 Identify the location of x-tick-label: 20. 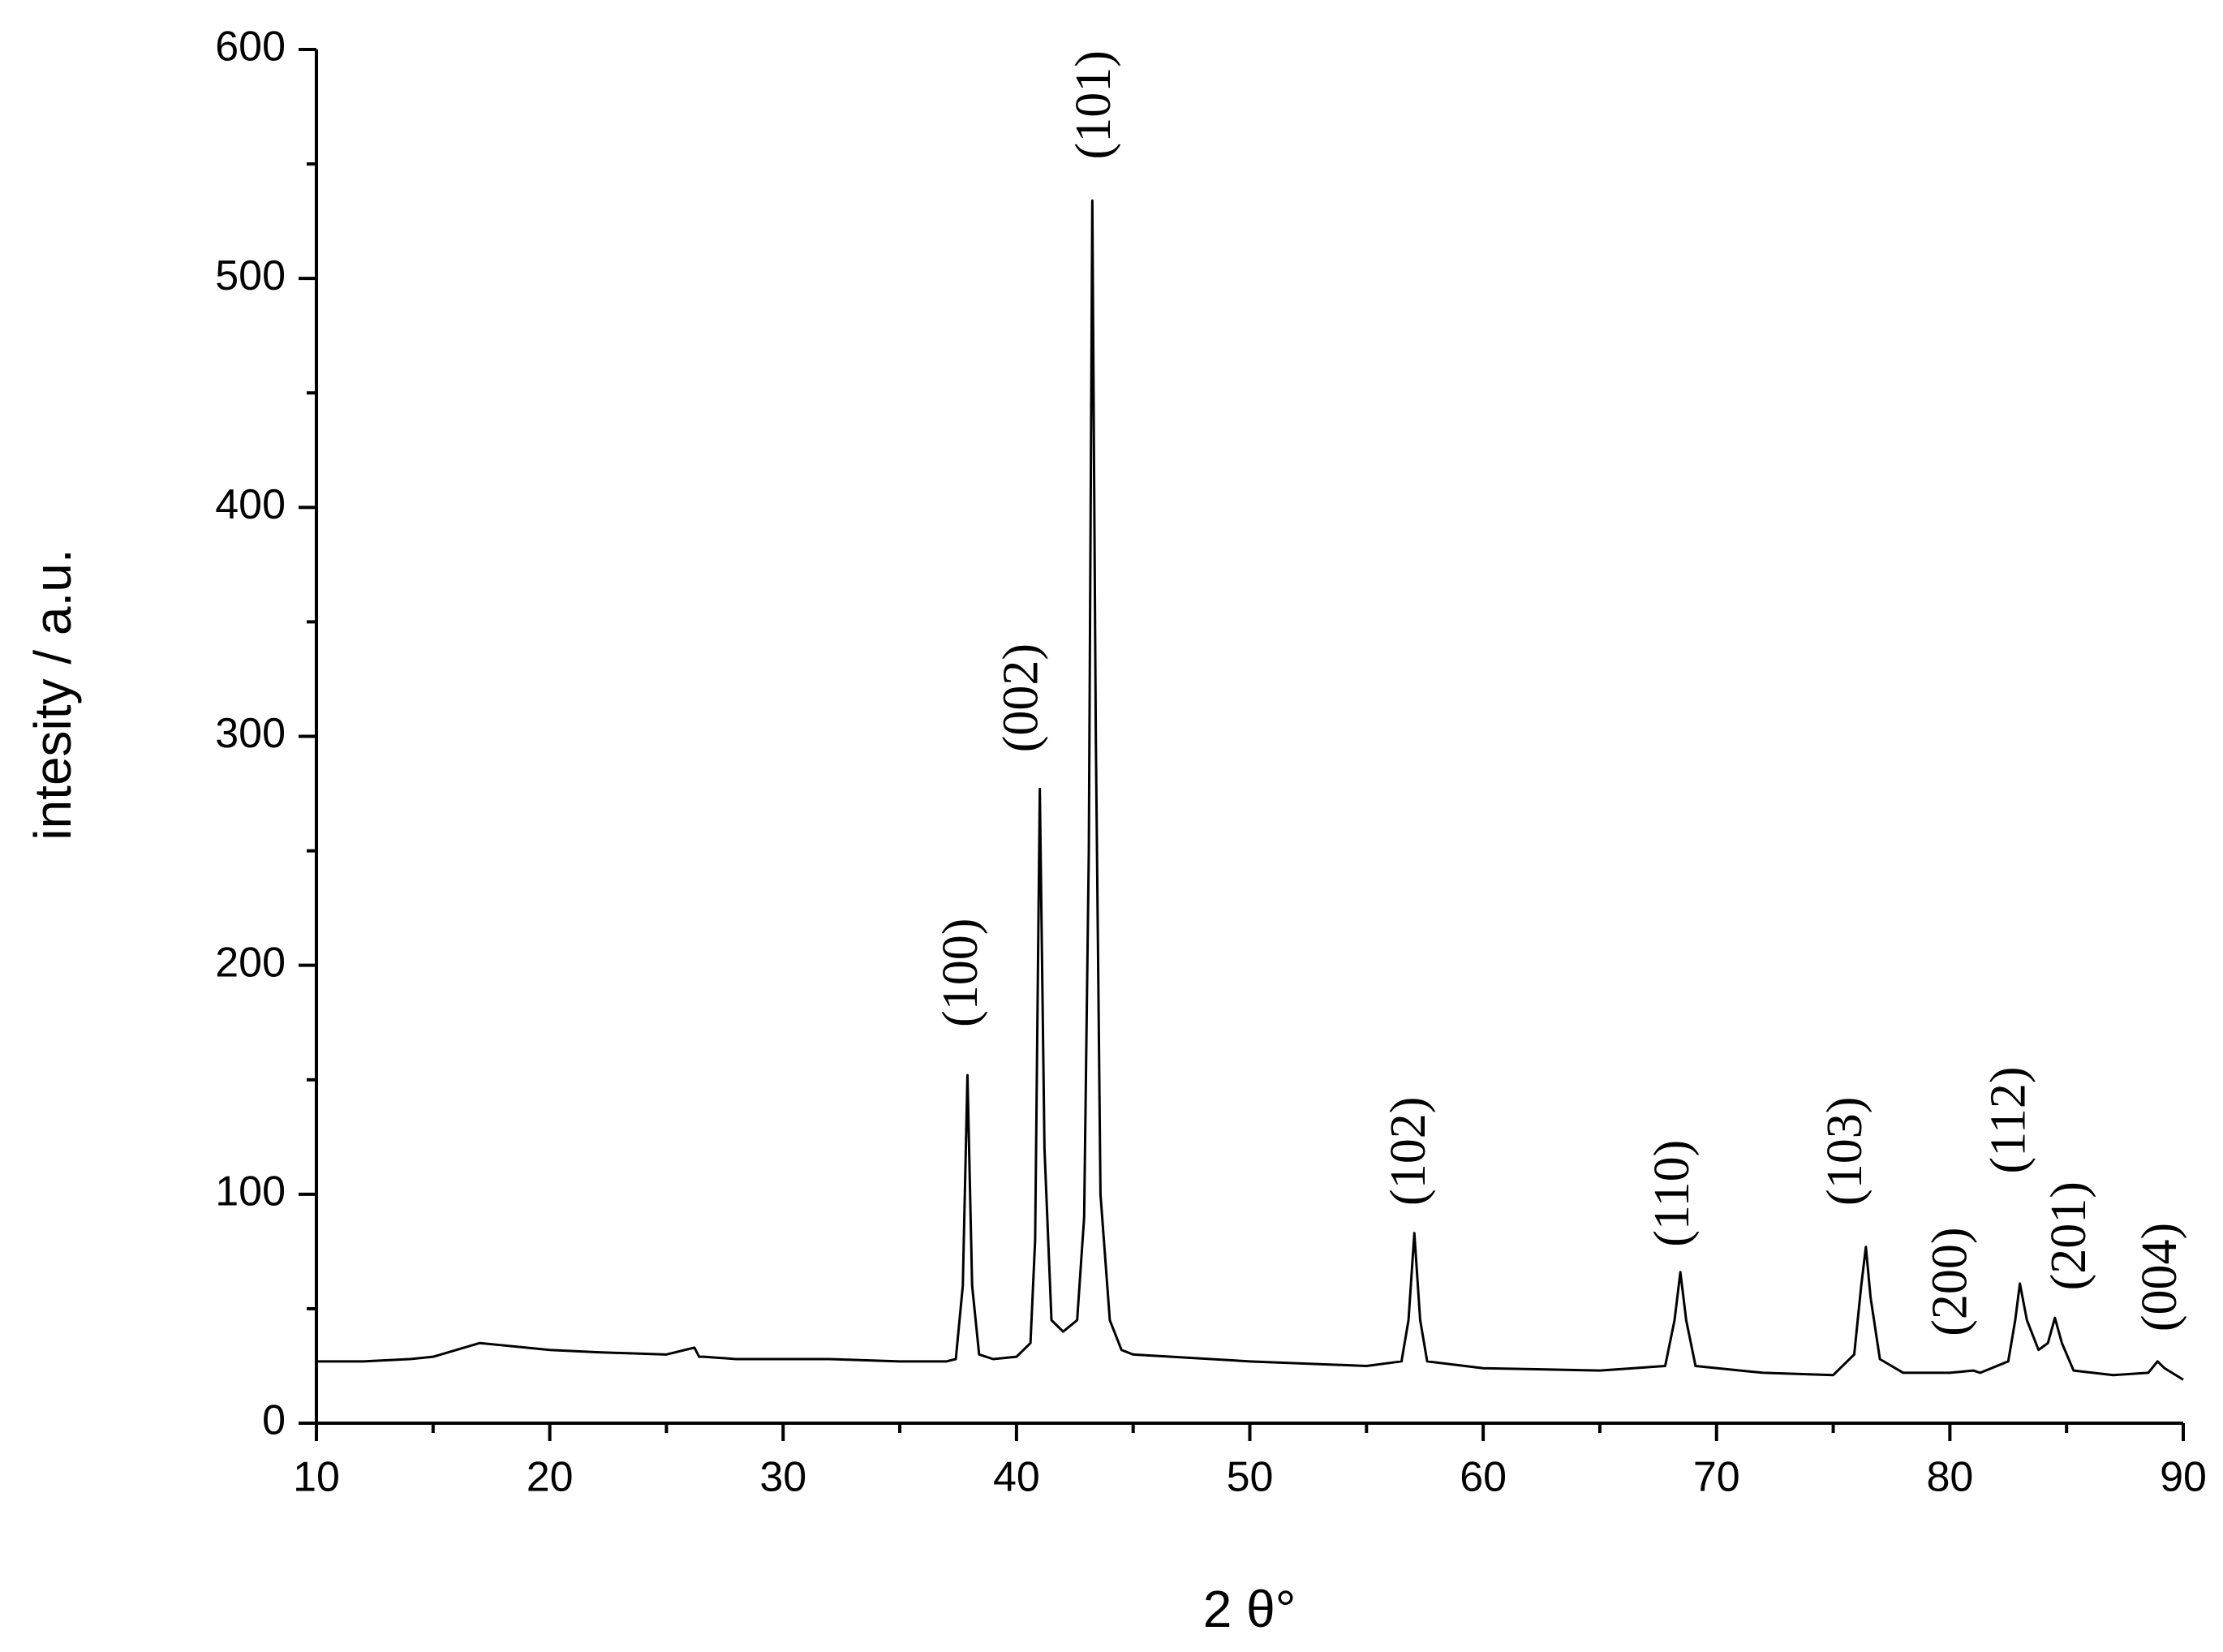
(550, 1477).